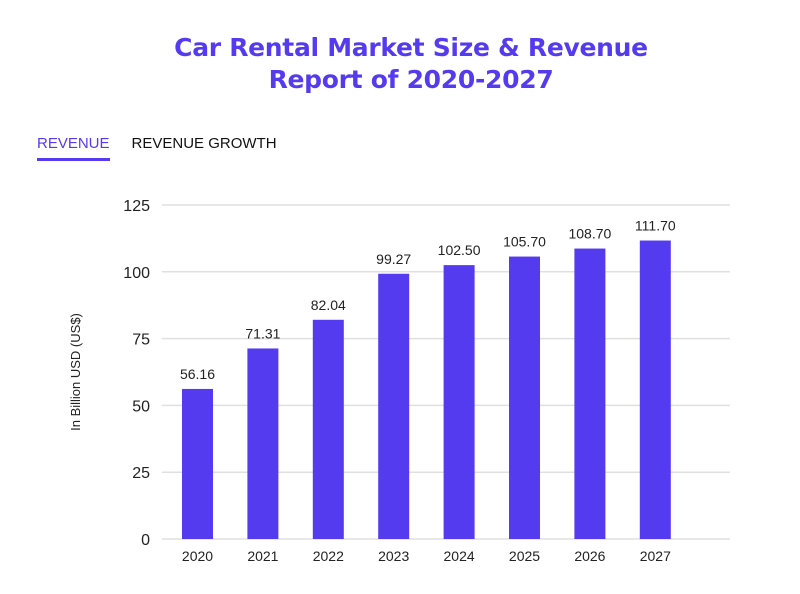 The image size is (800, 594). What do you see at coordinates (75, 372) in the screenshot?
I see `y-axis-label: In Billion USD (US$)` at bounding box center [75, 372].